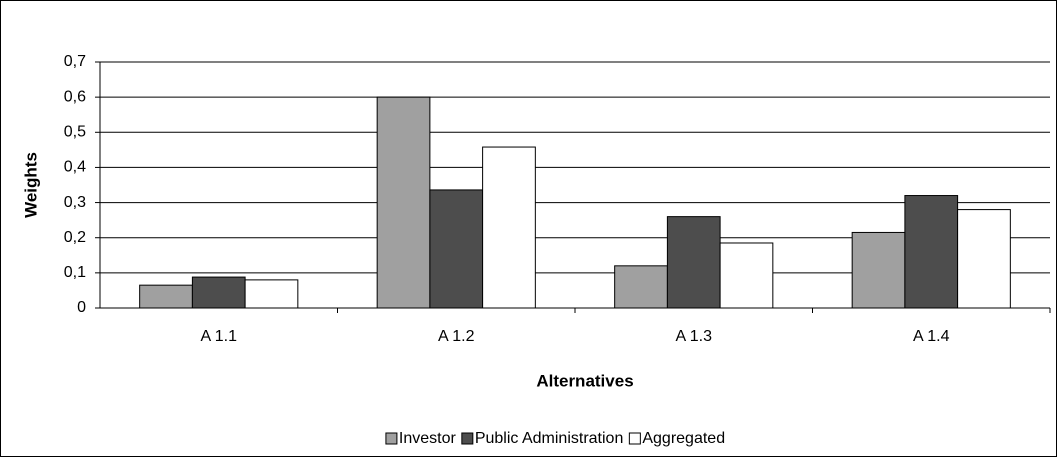 The width and height of the screenshot is (1057, 457). I want to click on y-tick-label: 0,2, so click(75, 237).